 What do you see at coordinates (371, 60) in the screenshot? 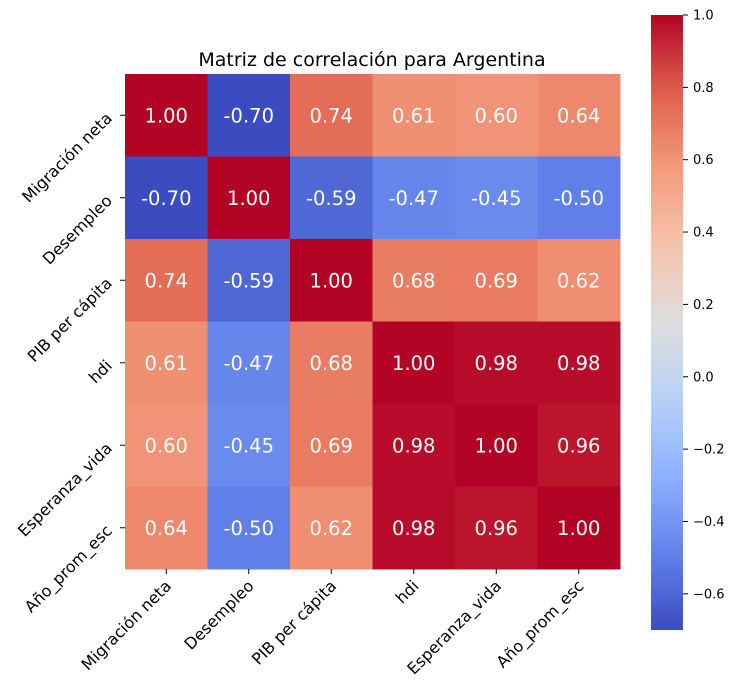
I see `chart-title: Matriz de correlación para Argentina` at bounding box center [371, 60].